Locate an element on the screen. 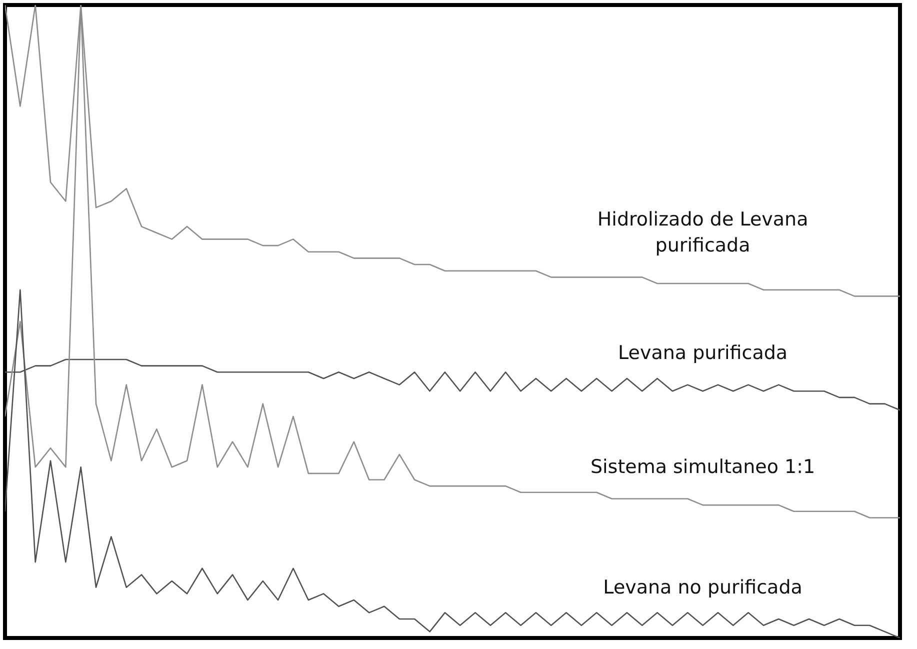  series-label: Hidrolizado de Levana purificada is located at coordinates (702, 232).